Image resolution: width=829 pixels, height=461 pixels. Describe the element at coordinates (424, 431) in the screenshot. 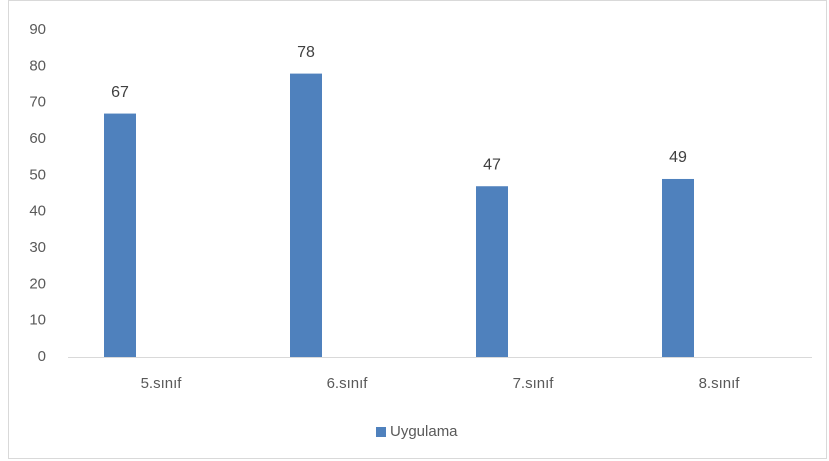

I see `legend-label: Uygulama` at that location.